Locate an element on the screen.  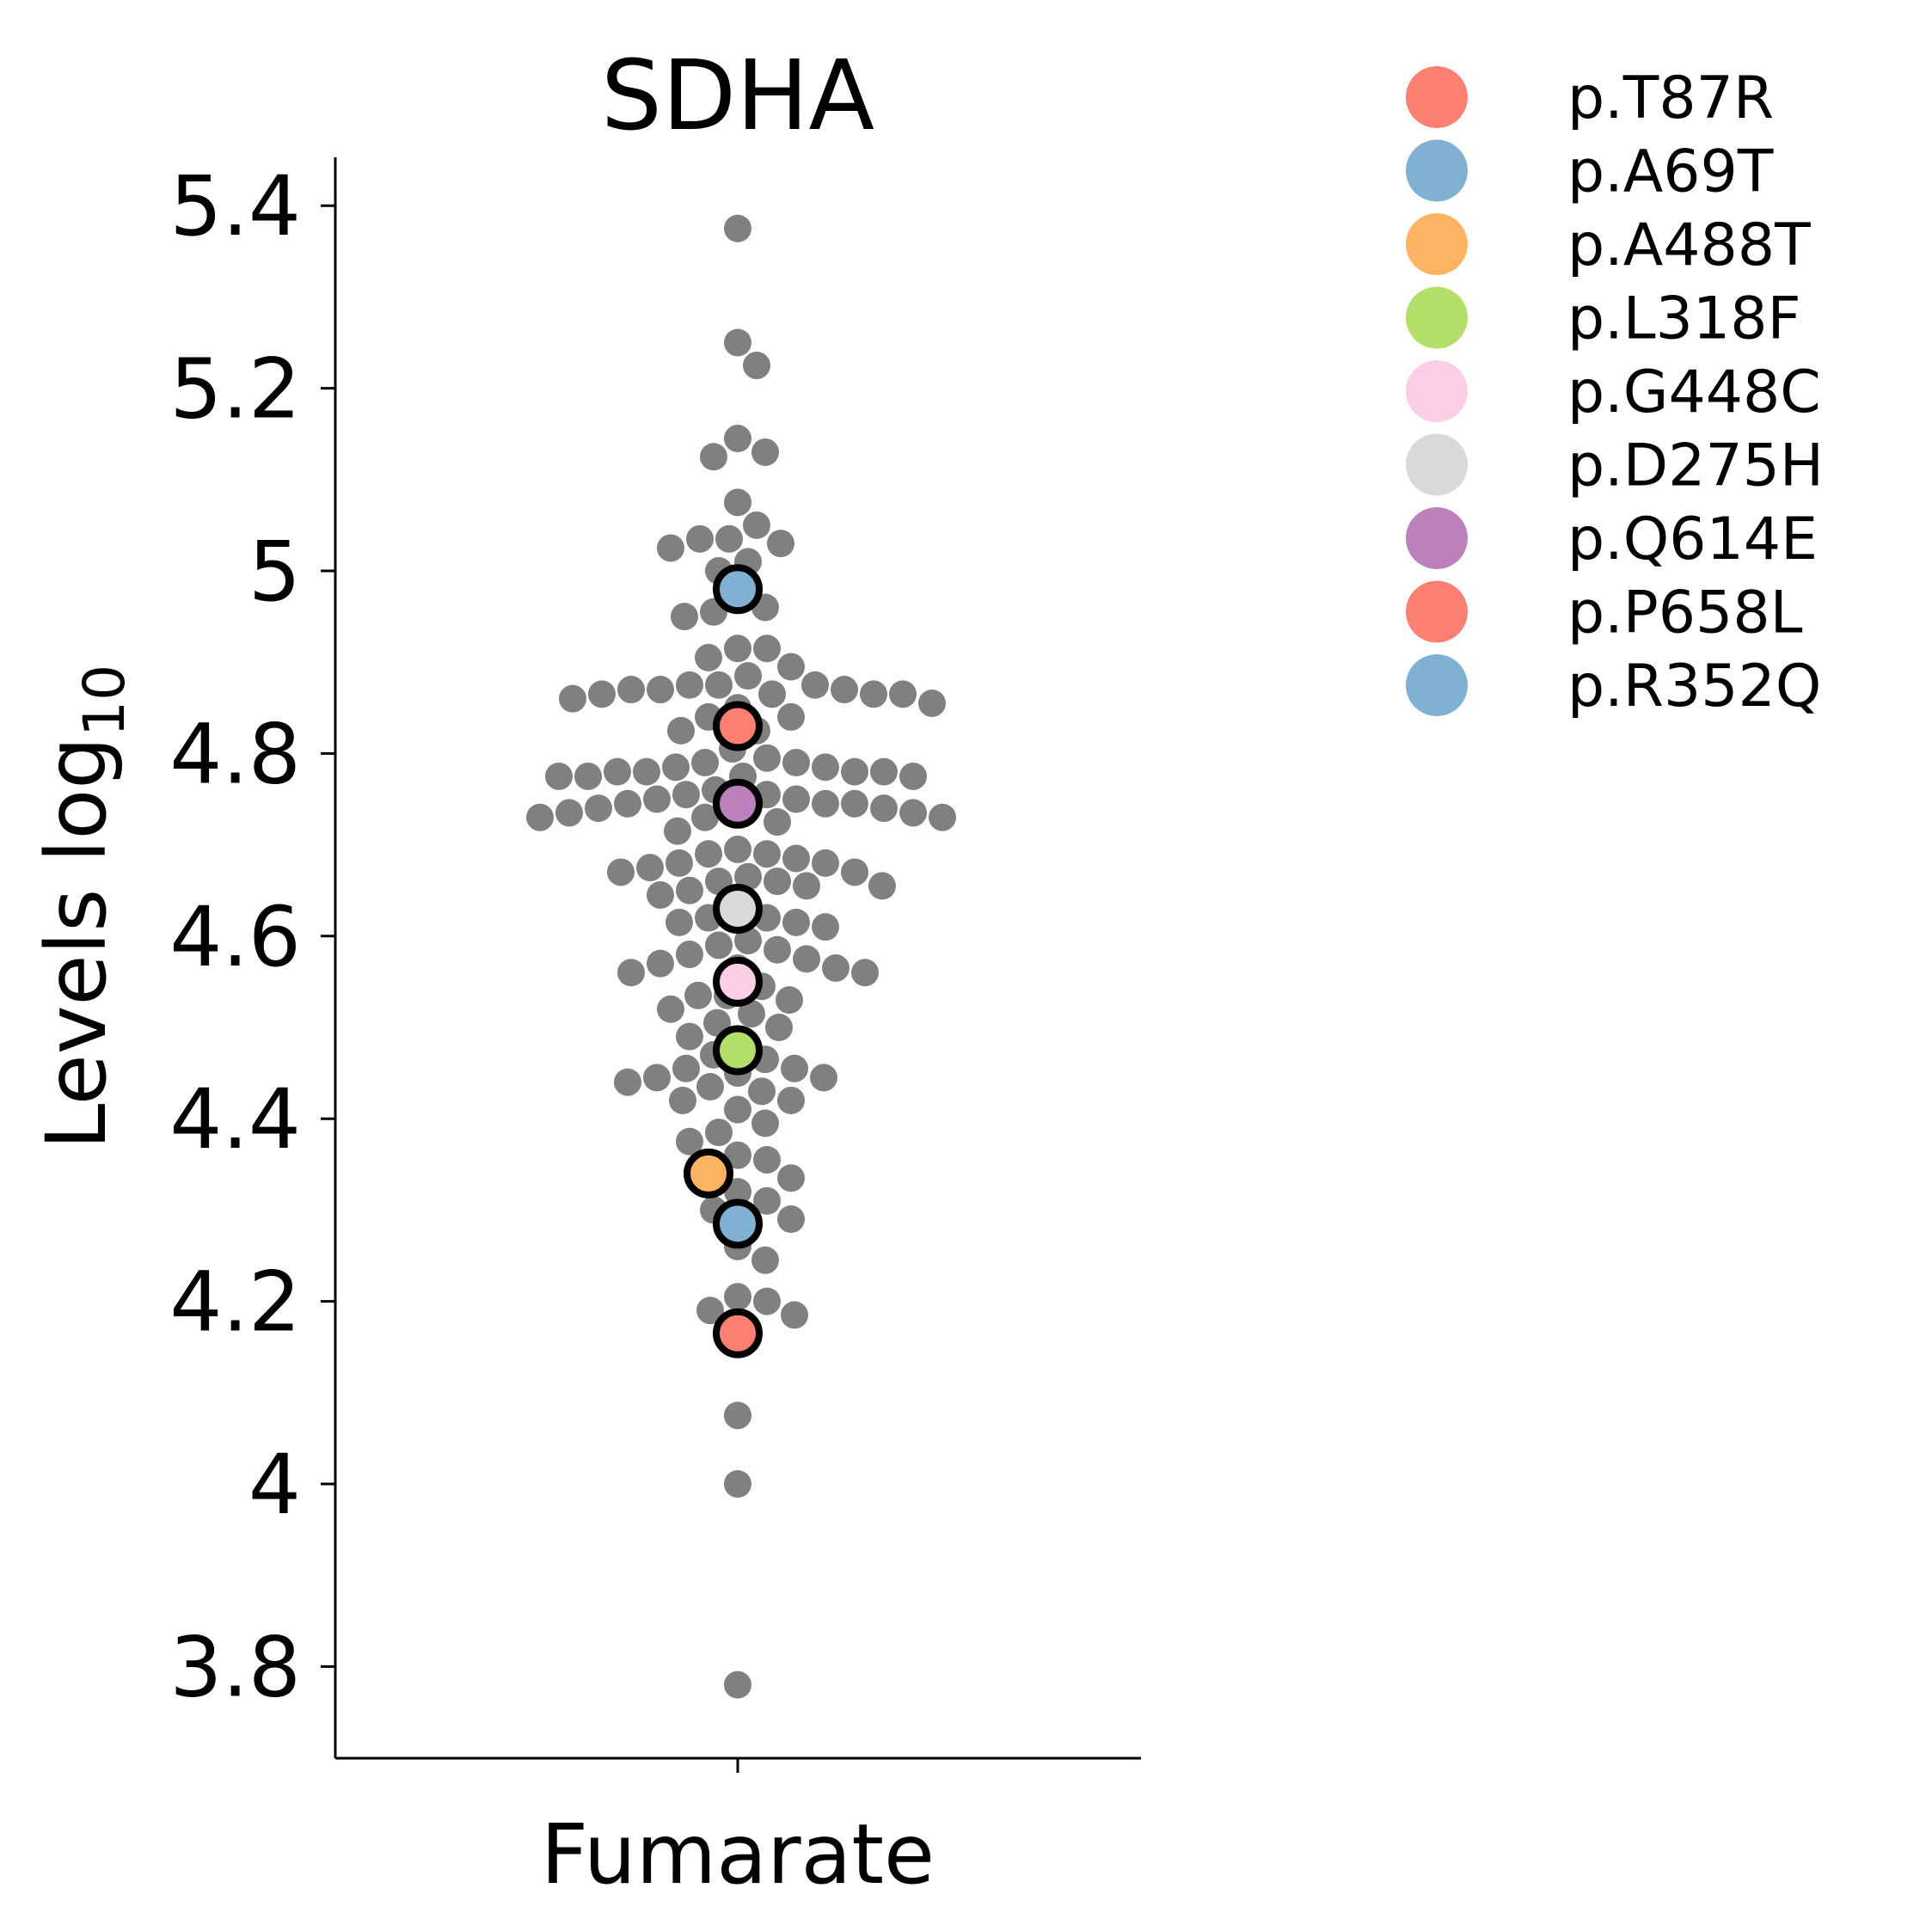
y-axis-label-subscript: 10 is located at coordinates (104, 701).